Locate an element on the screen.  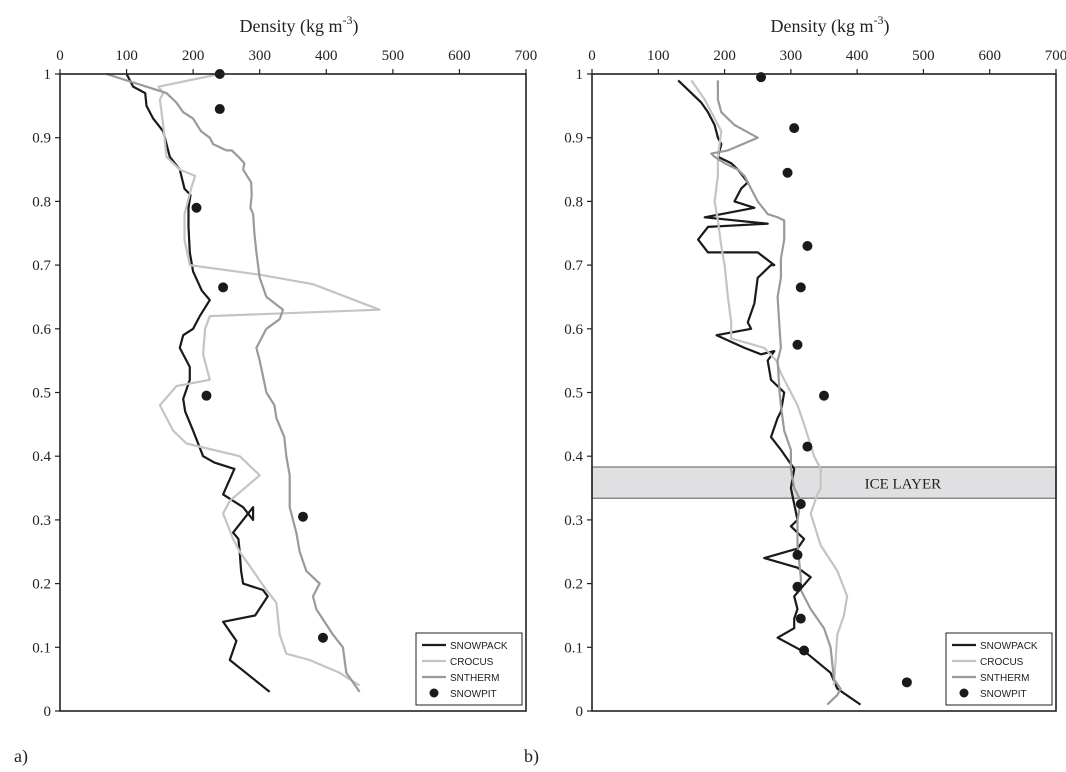
ice-layer-band is located at coordinates (824, 482).